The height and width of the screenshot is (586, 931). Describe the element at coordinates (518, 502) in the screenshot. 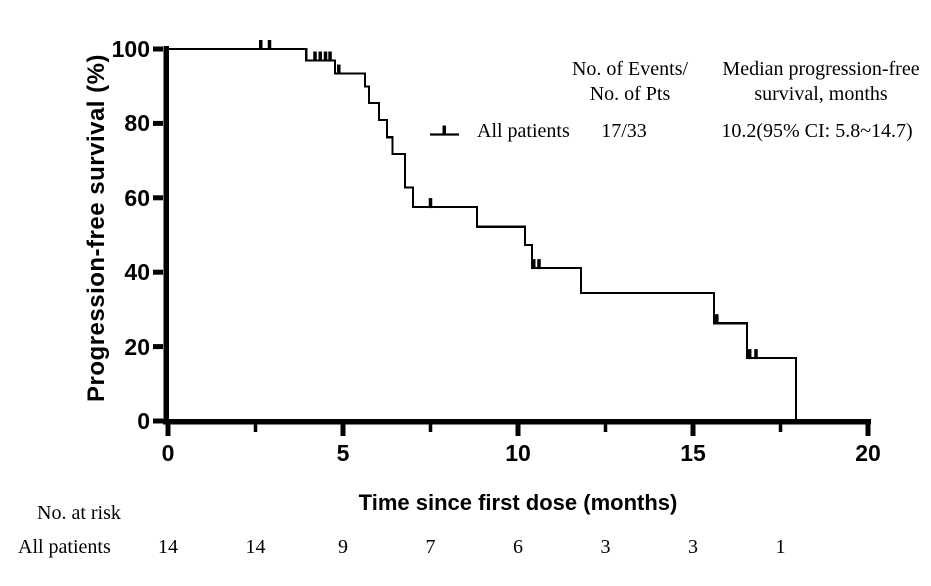

I see `x-axis-title: Time since first dose (months)` at that location.